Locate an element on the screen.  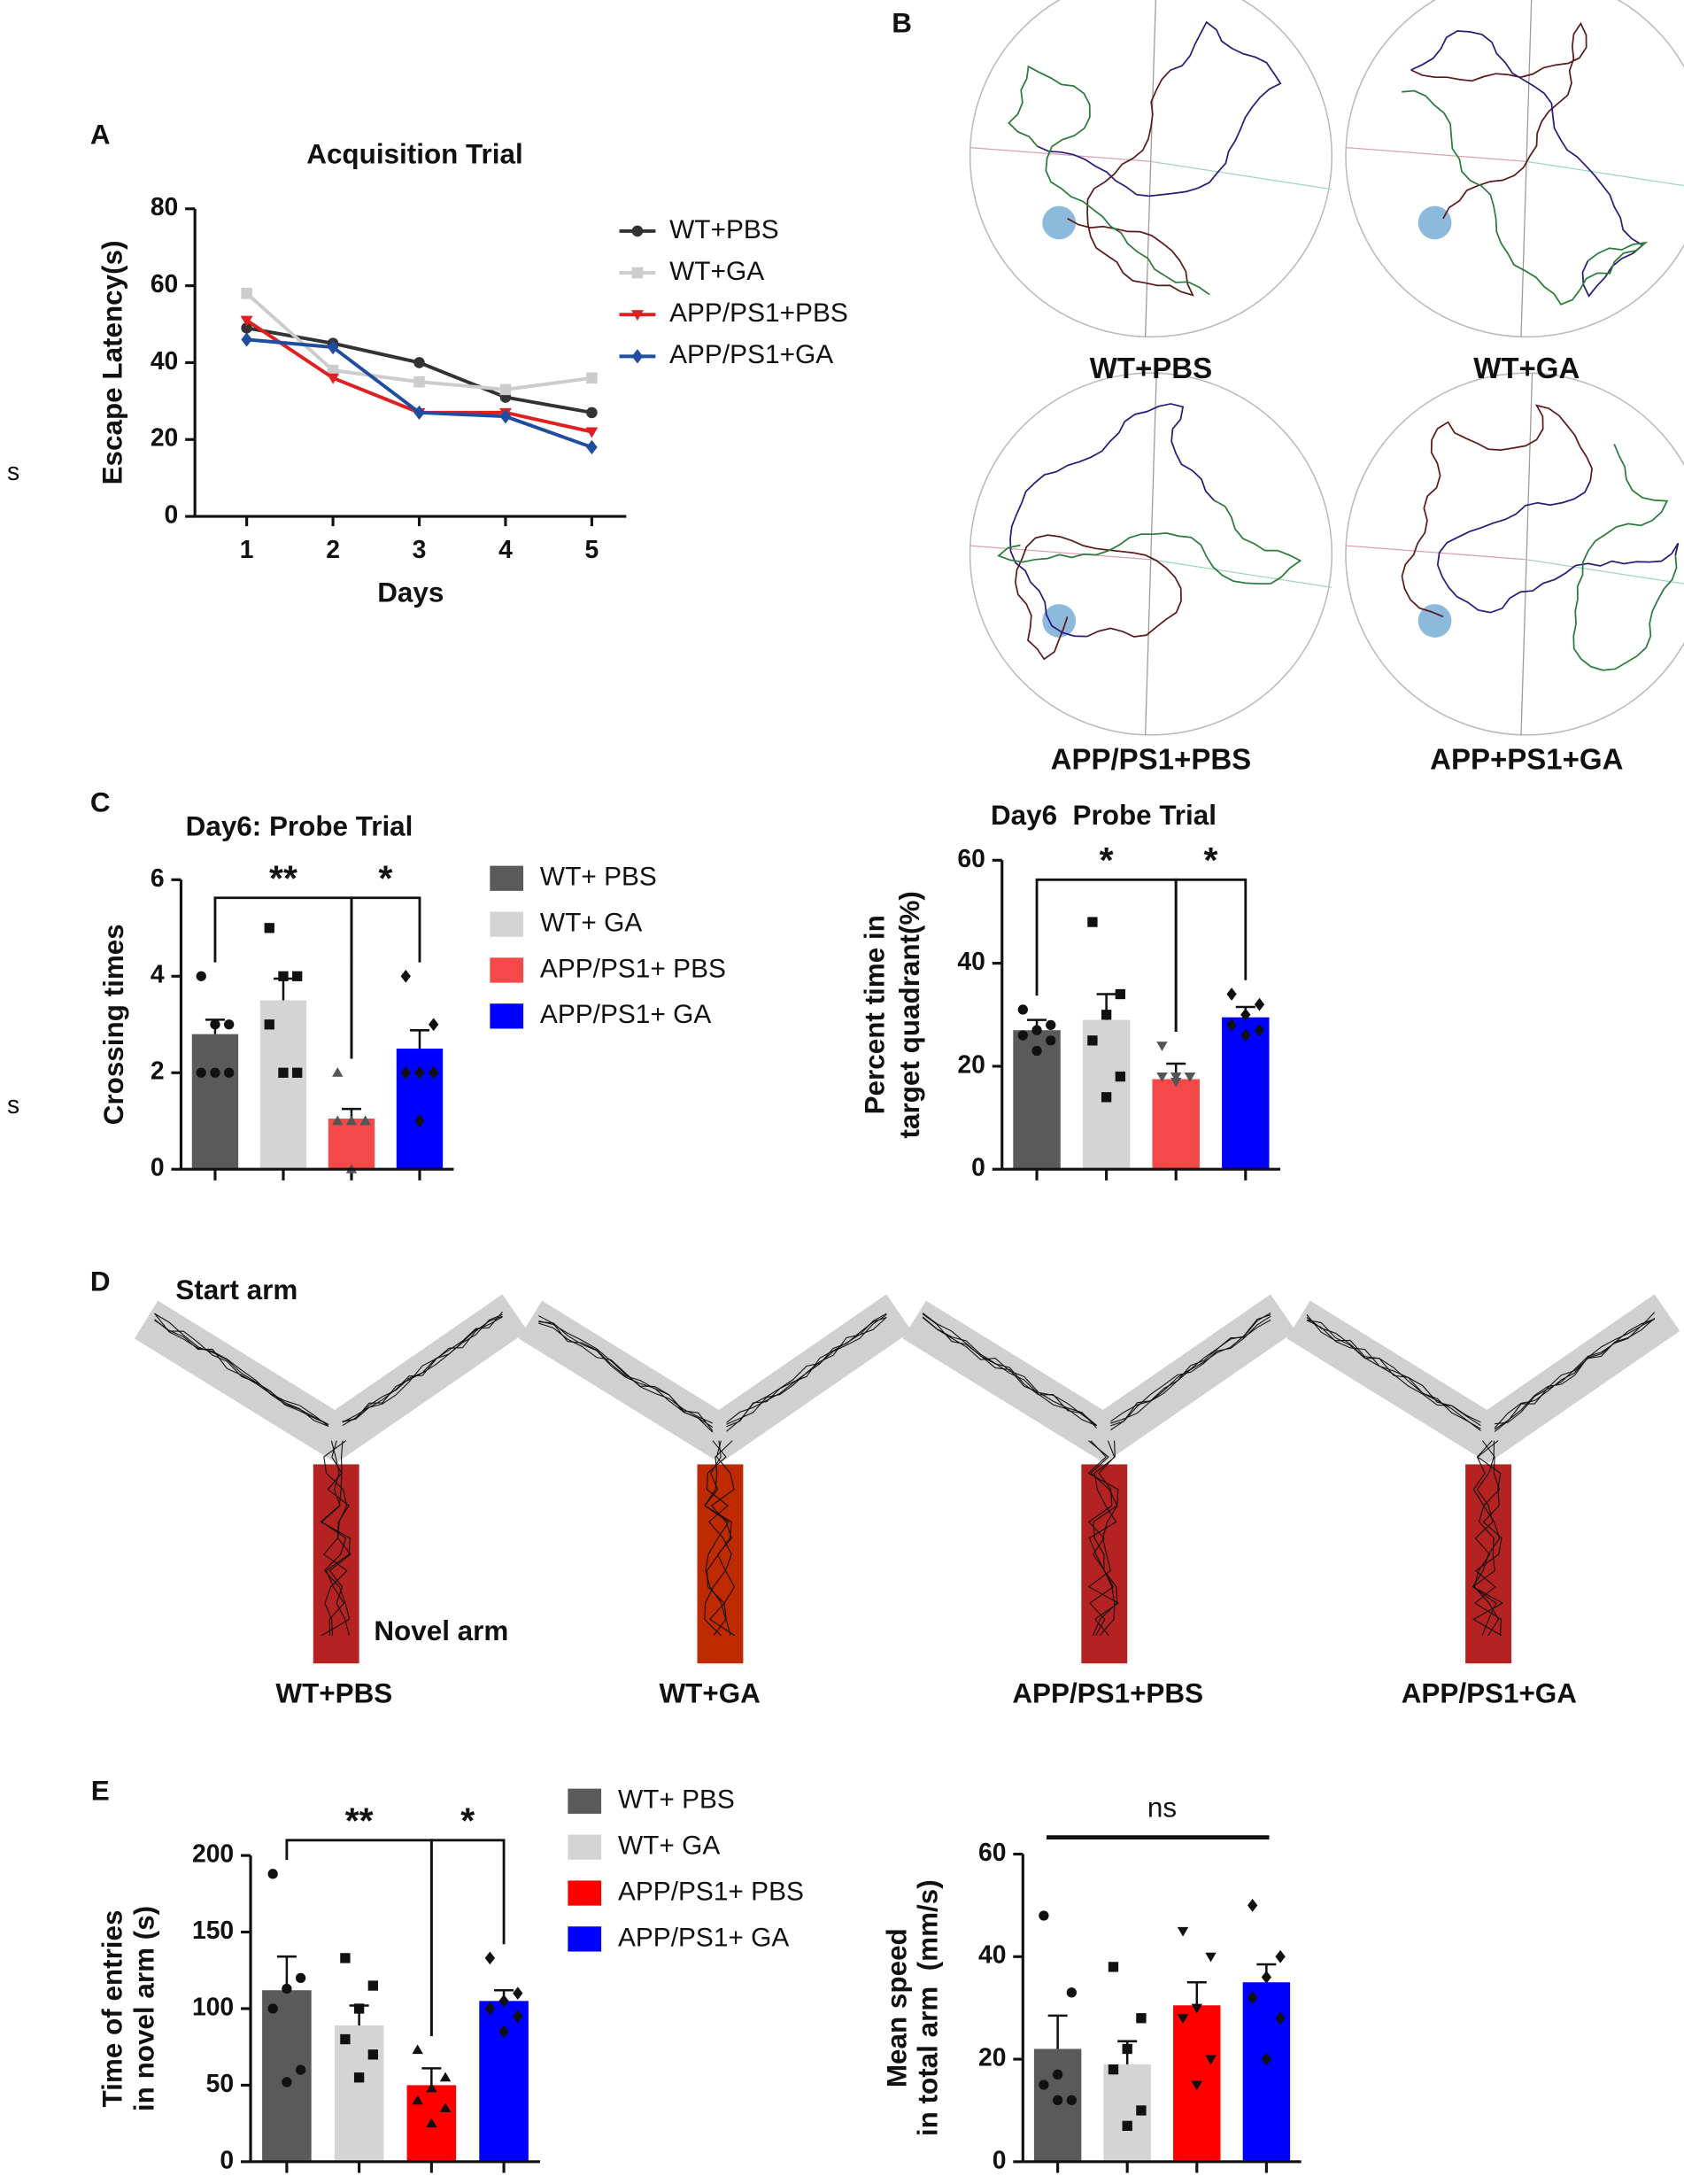
y-axis-label: Crossing times is located at coordinates (114, 1024).